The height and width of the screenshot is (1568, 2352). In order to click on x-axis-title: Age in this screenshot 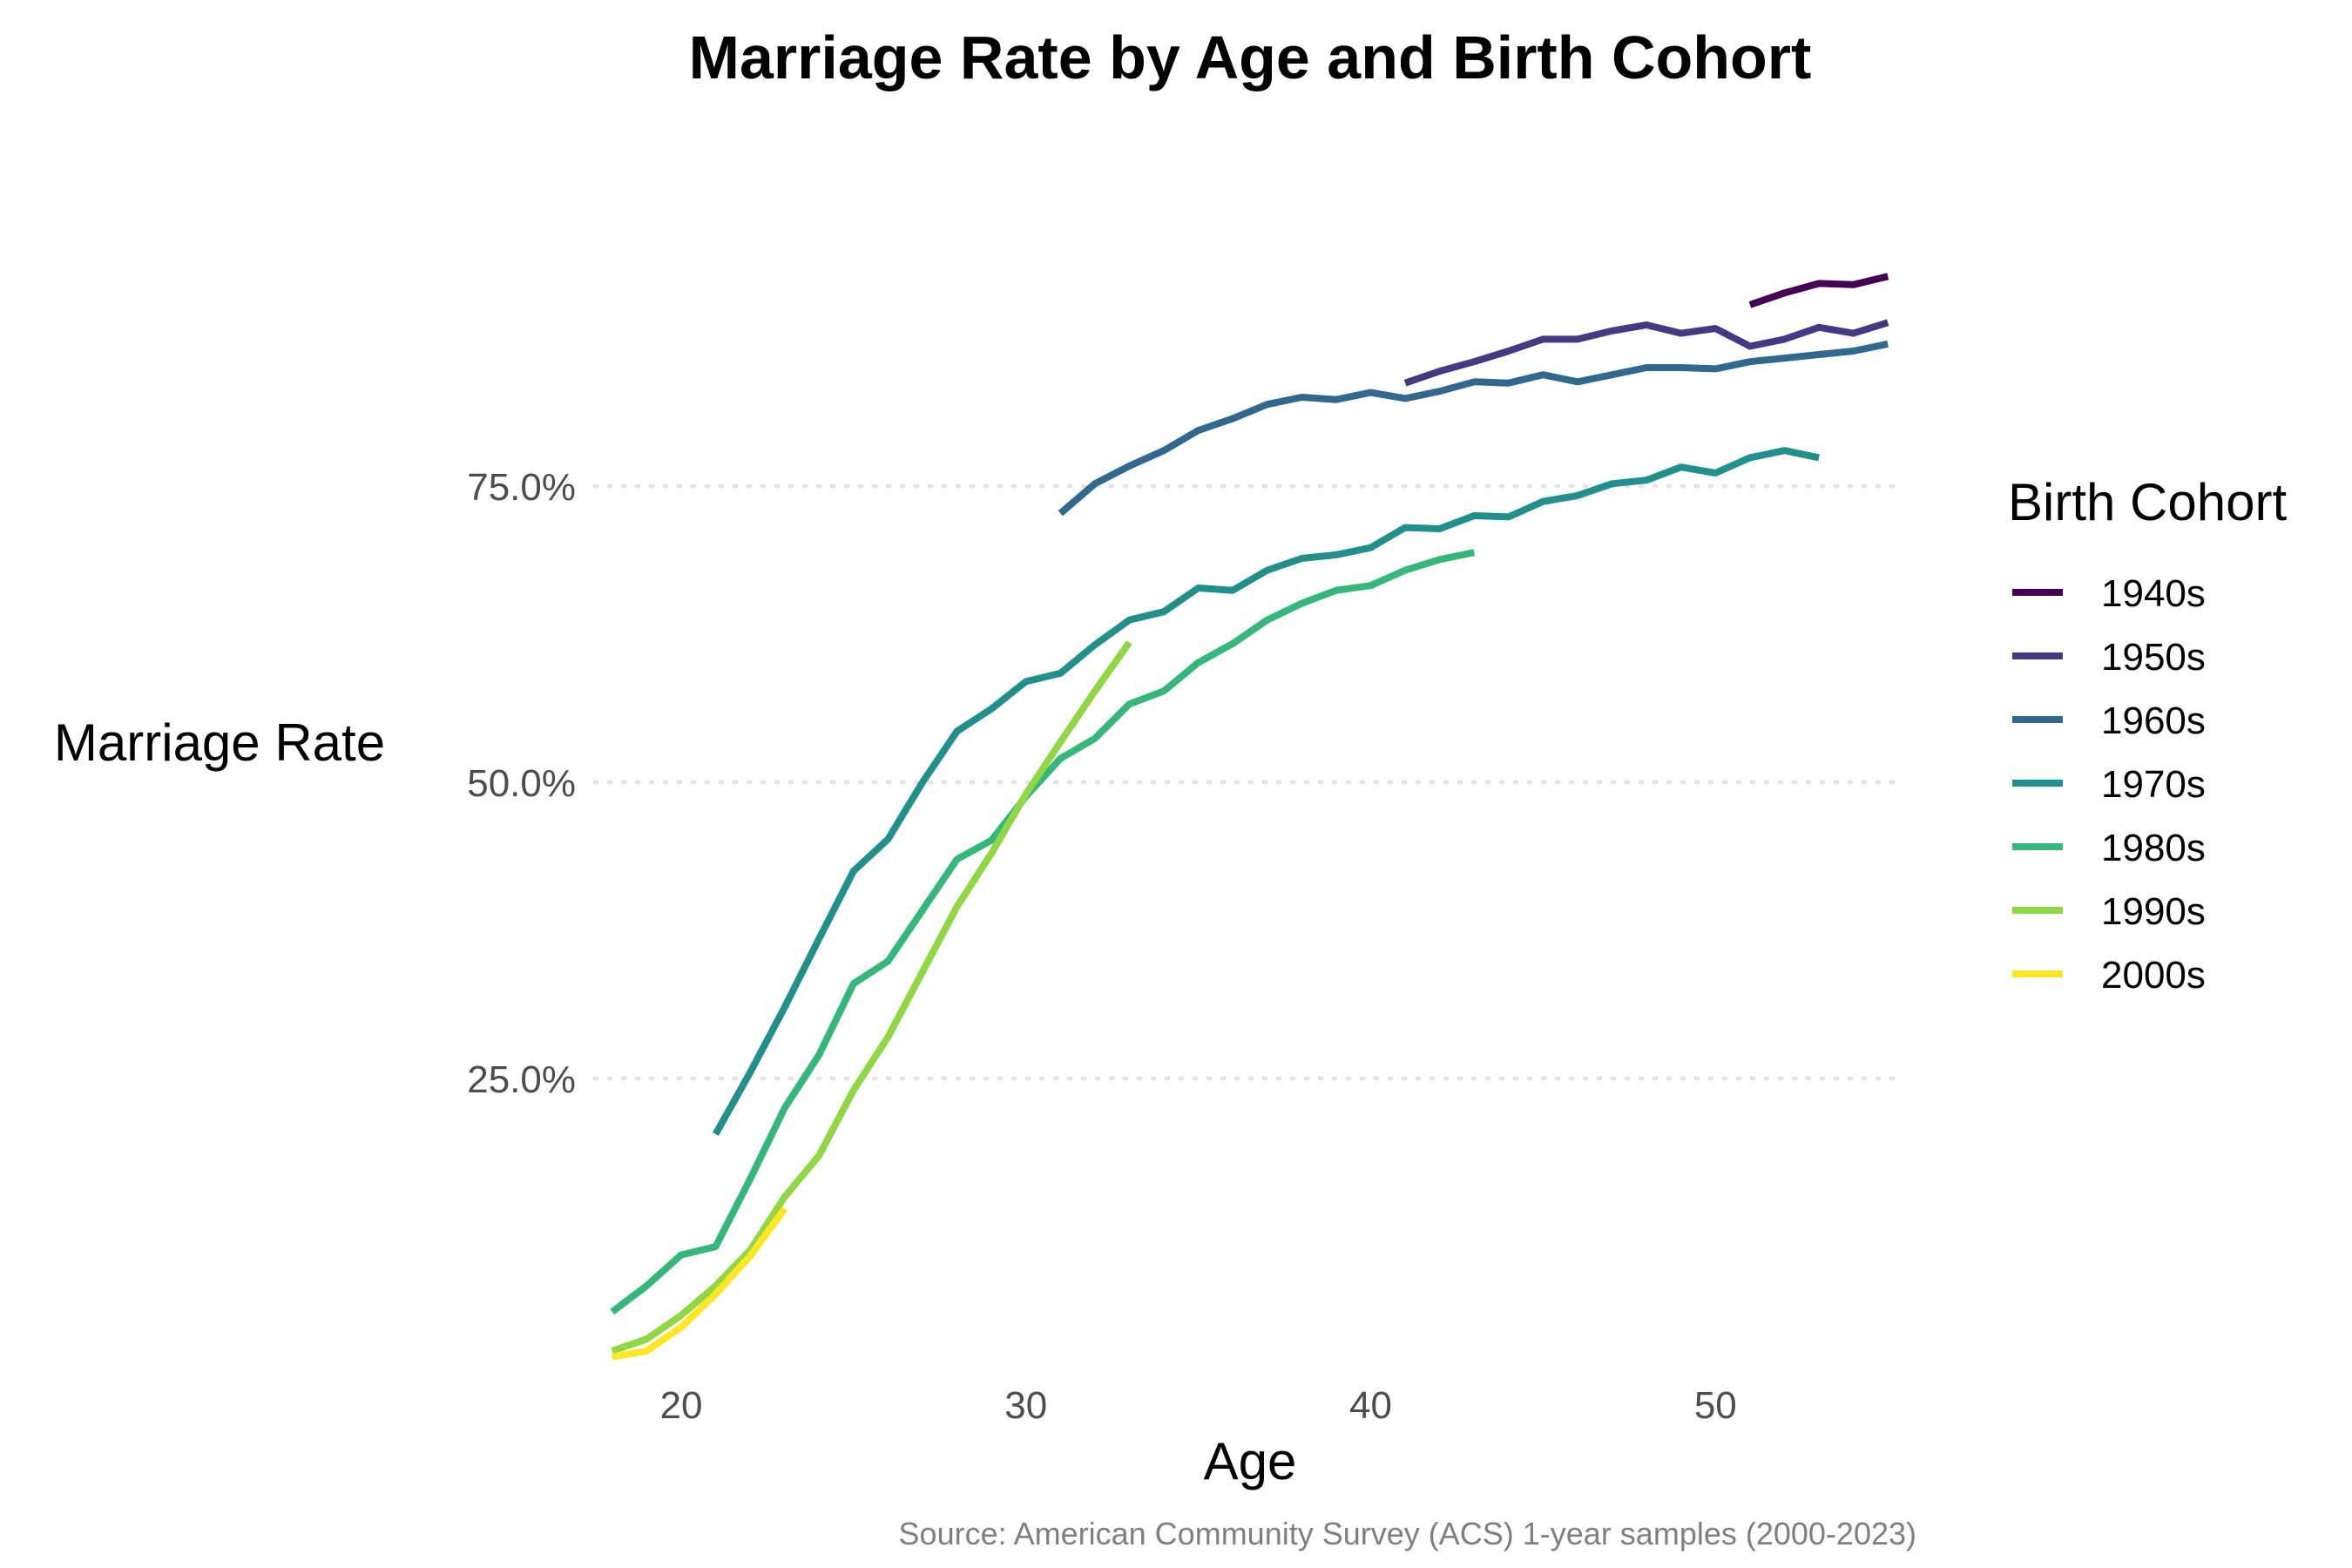, I will do `click(1250, 1461)`.